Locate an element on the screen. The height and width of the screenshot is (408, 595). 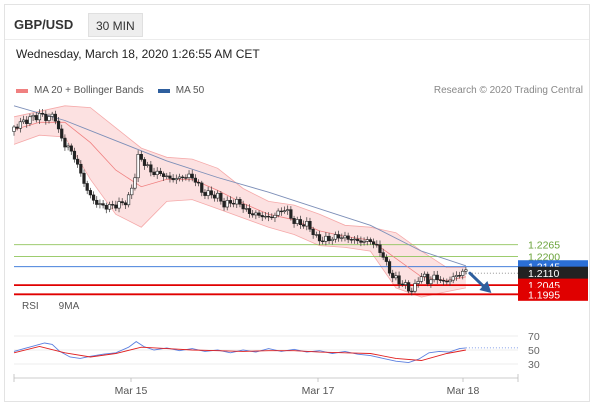
ma50-swatch is located at coordinates (163, 90).